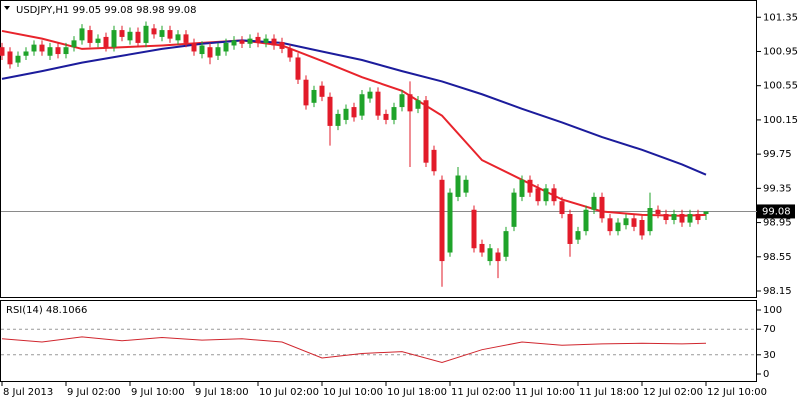 This screenshot has width=800, height=400. Describe the element at coordinates (673, 392) in the screenshot. I see `x-tick-label: 12 Jul 02:00` at that location.